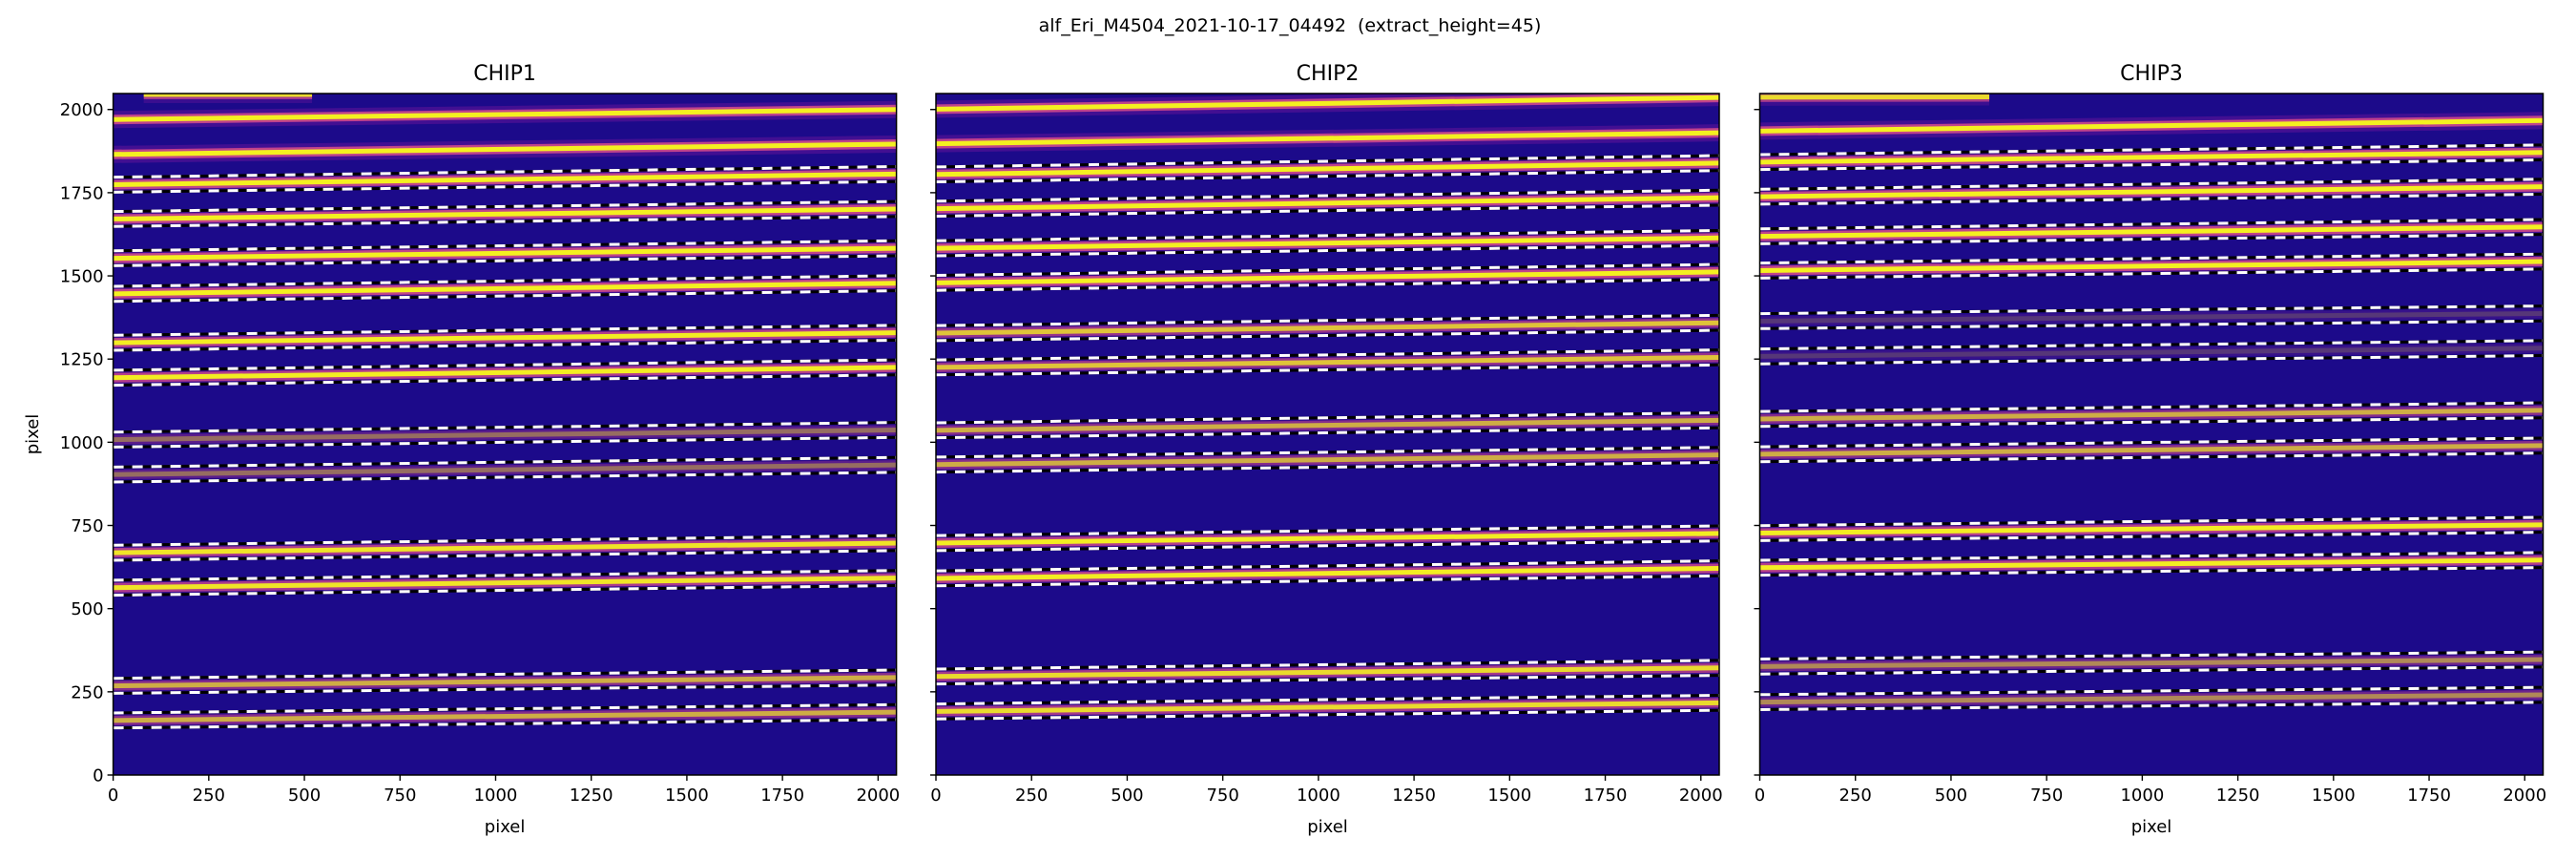  What do you see at coordinates (2238, 796) in the screenshot?
I see `x-tick-label: 1250` at bounding box center [2238, 796].